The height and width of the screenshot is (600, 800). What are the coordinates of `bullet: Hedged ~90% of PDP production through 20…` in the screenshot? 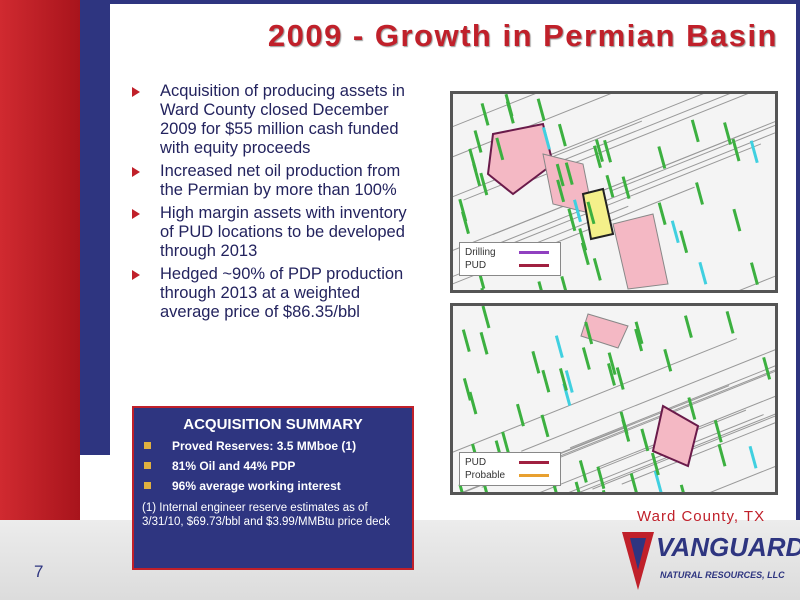 It's located at (273, 293).